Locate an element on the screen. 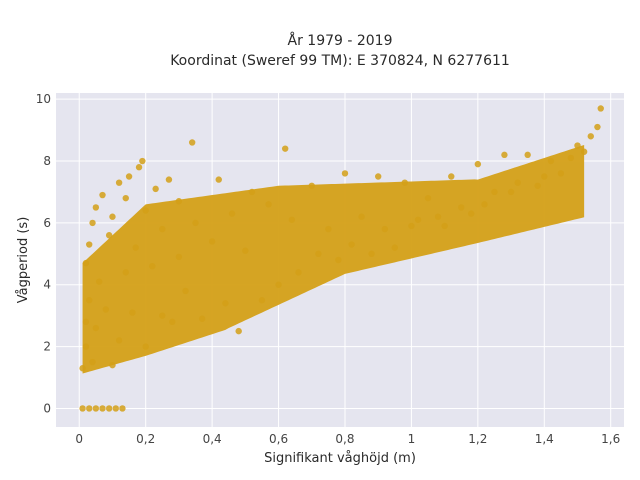 This screenshot has height=480, width=640. y-tick-labels: 0 2 4 6 8 10 is located at coordinates (43, 253).